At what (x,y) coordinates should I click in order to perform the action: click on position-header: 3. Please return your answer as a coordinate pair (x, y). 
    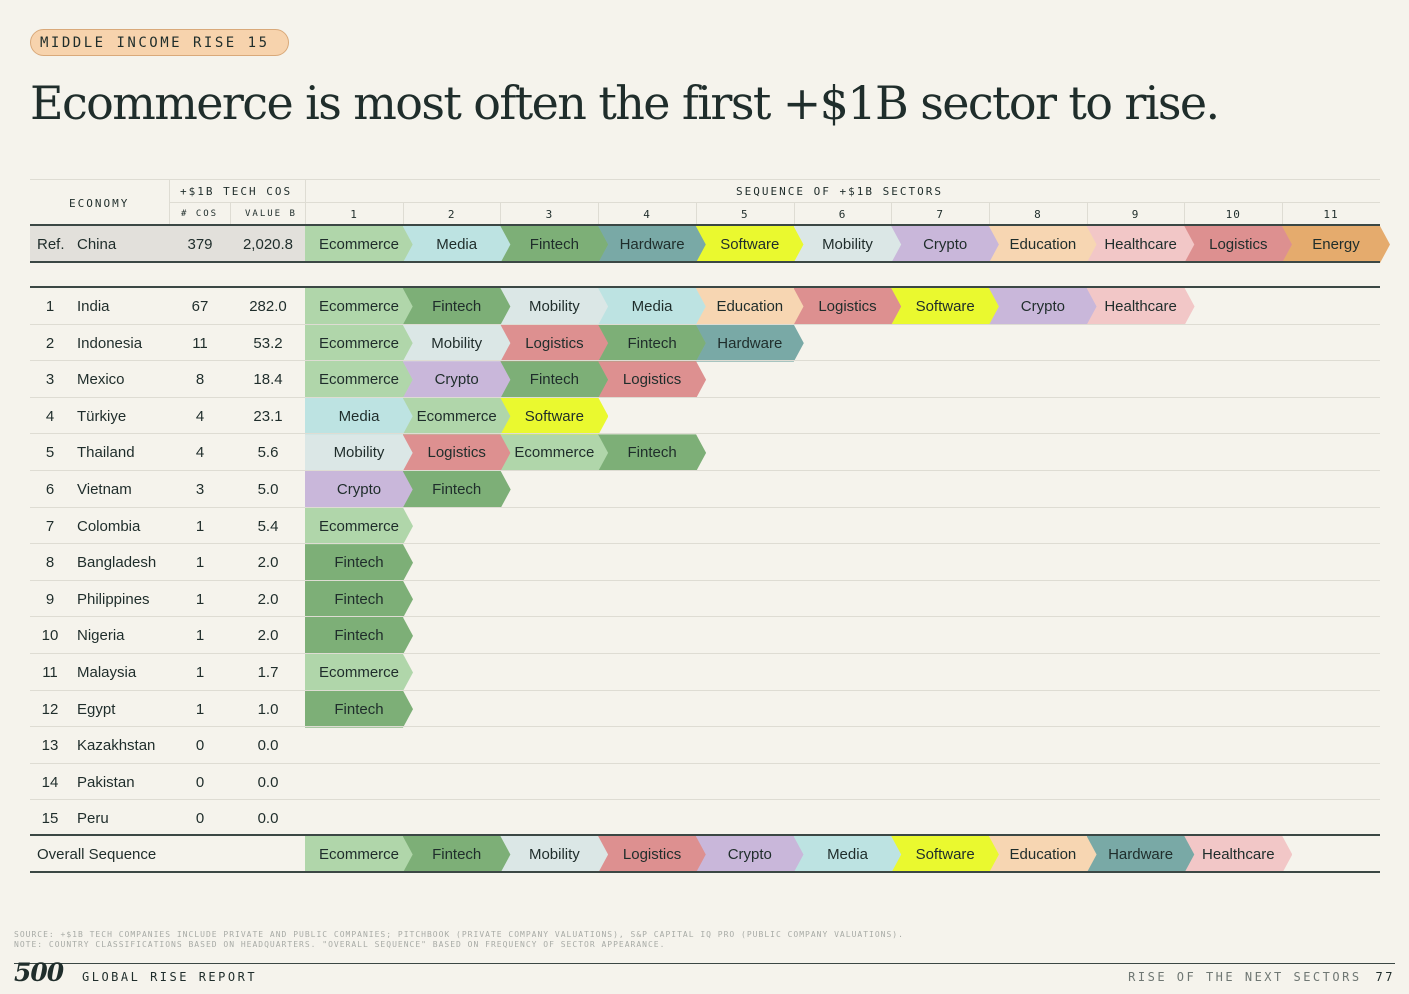
    Looking at the image, I should click on (549, 214).